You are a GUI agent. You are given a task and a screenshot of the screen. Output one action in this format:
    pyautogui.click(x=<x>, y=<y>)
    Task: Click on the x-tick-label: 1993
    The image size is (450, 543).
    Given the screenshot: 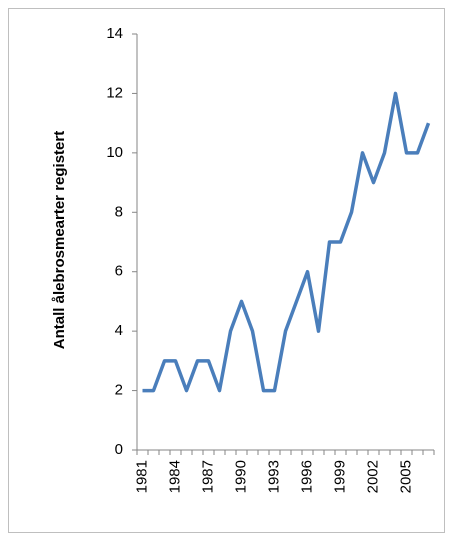 What is the action you would take?
    pyautogui.click(x=273, y=476)
    